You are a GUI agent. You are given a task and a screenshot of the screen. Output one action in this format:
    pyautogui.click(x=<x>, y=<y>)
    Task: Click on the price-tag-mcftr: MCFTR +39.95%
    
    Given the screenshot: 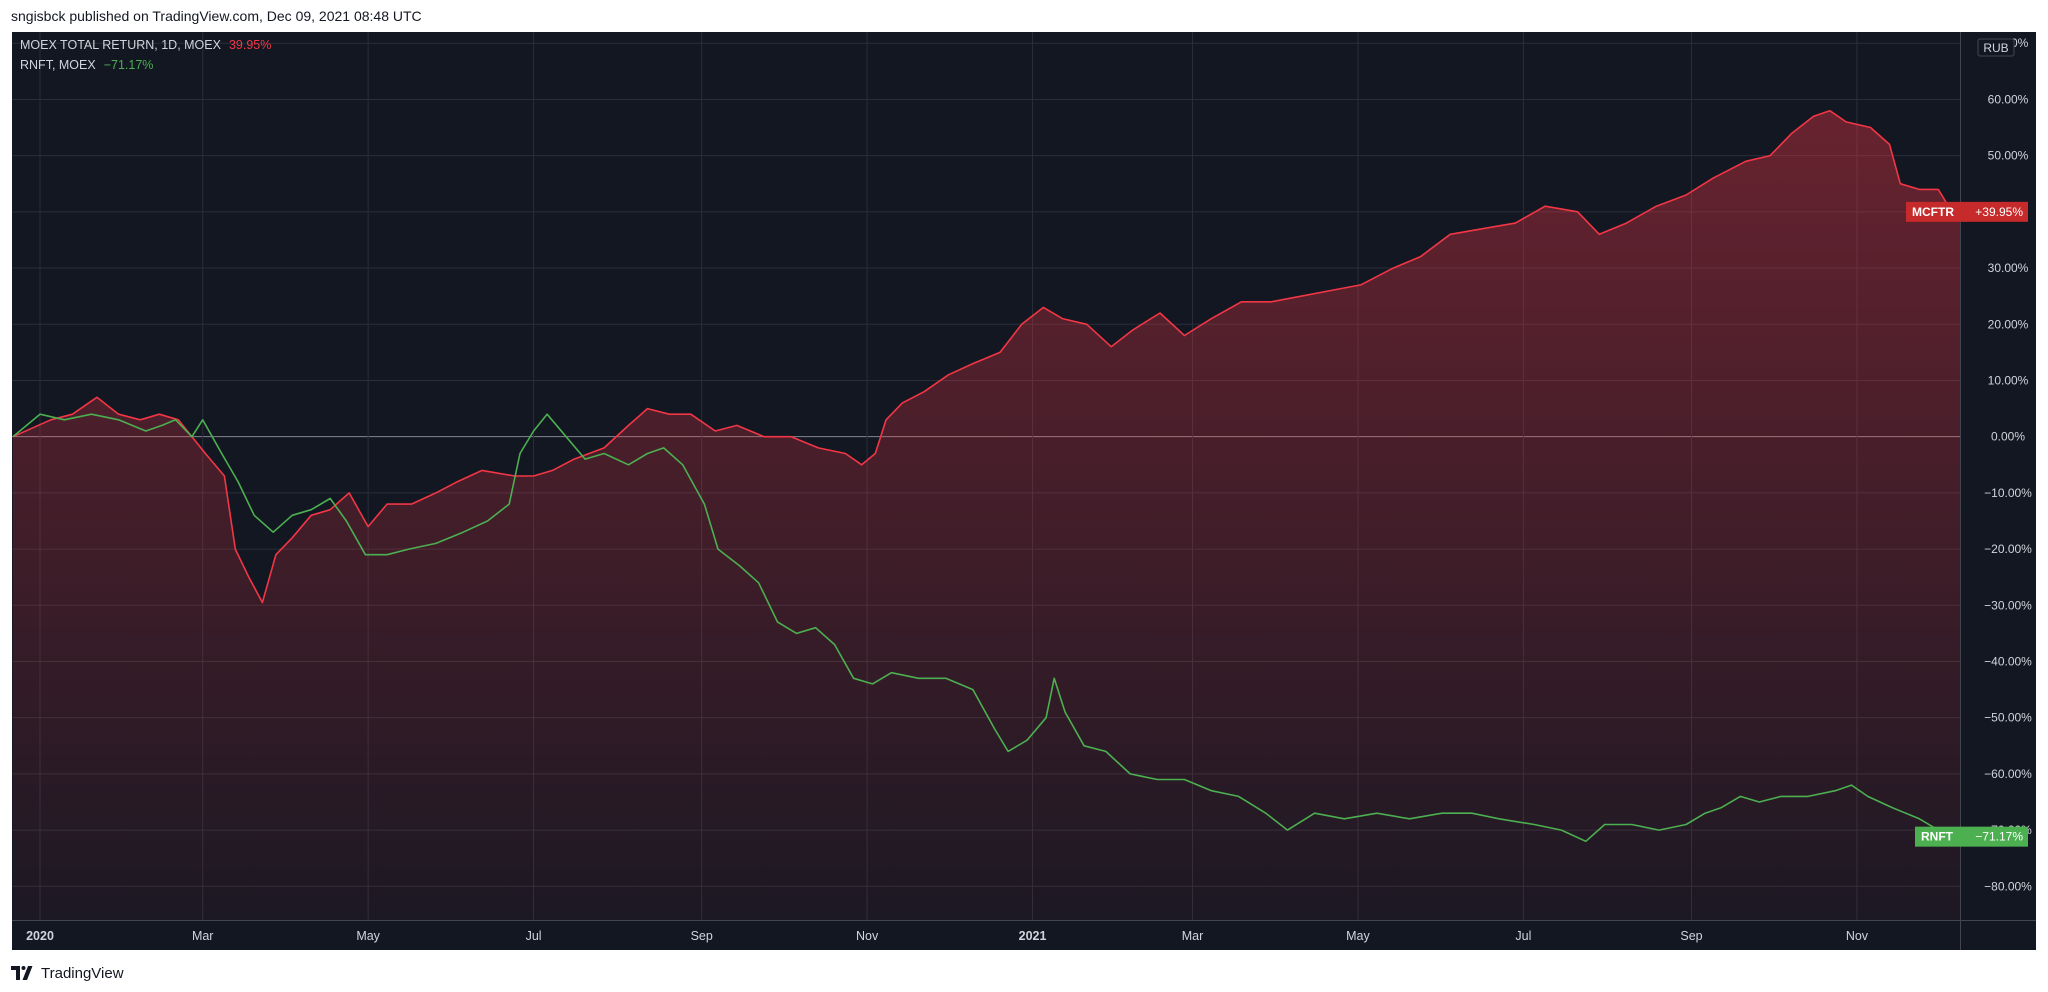 What is the action you would take?
    pyautogui.click(x=1967, y=211)
    